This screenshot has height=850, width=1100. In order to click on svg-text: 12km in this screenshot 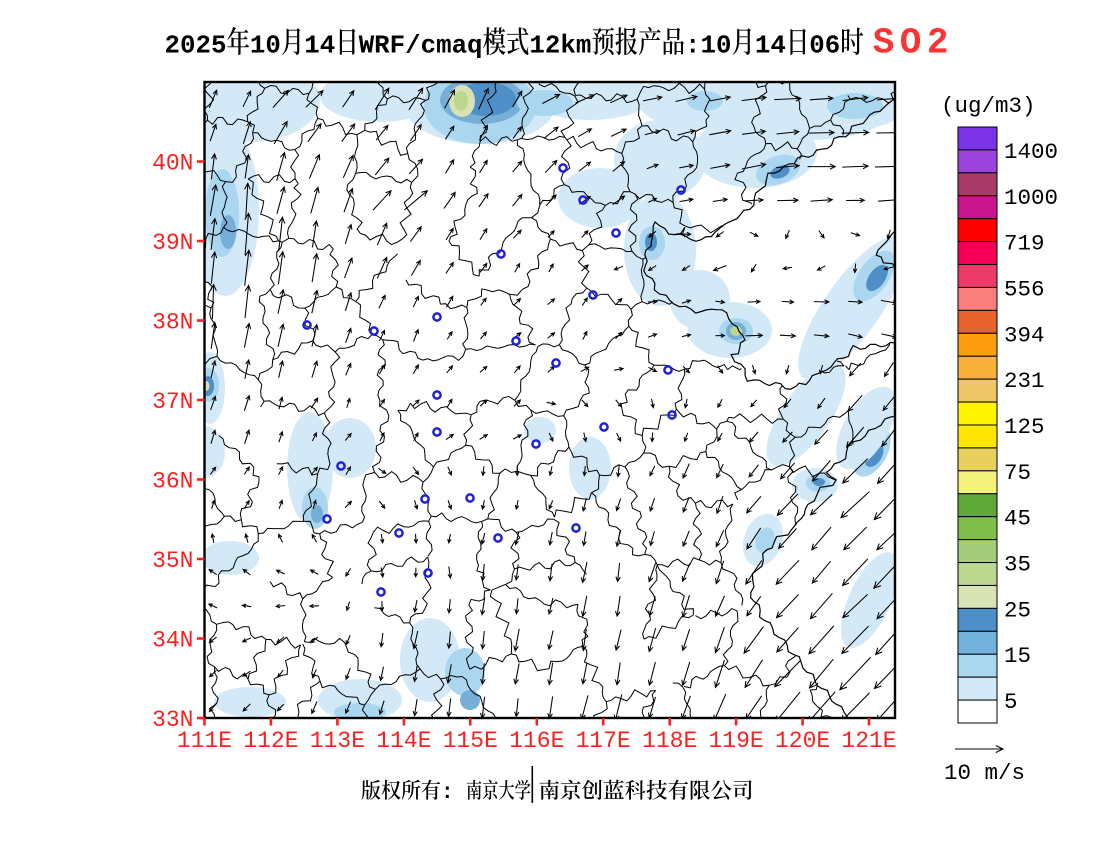, I will do `click(560, 46)`.